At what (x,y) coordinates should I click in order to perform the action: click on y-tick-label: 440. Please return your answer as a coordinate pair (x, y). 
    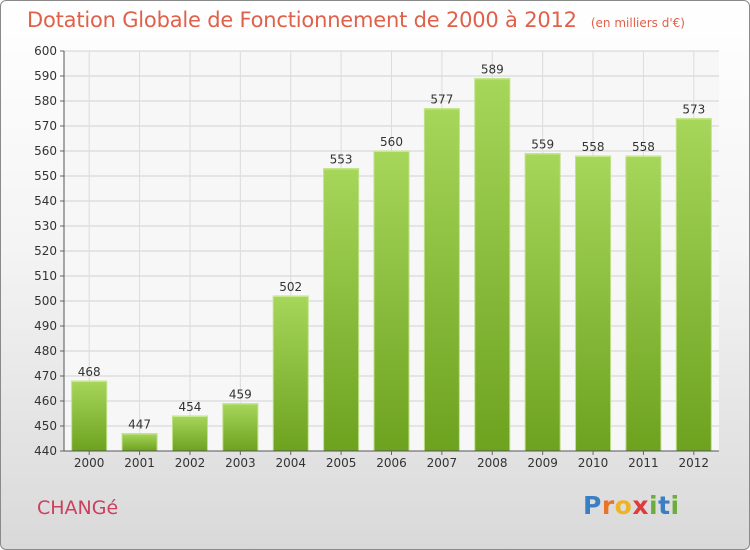
    Looking at the image, I should click on (45, 451).